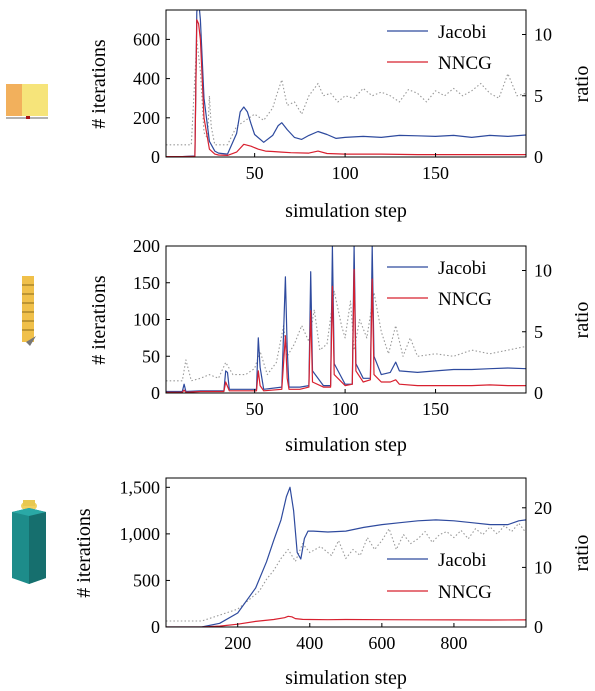 Image resolution: width=595 pixels, height=691 pixels. What do you see at coordinates (381, 643) in the screenshot?
I see `chart-3-x-tick-label: 600` at bounding box center [381, 643].